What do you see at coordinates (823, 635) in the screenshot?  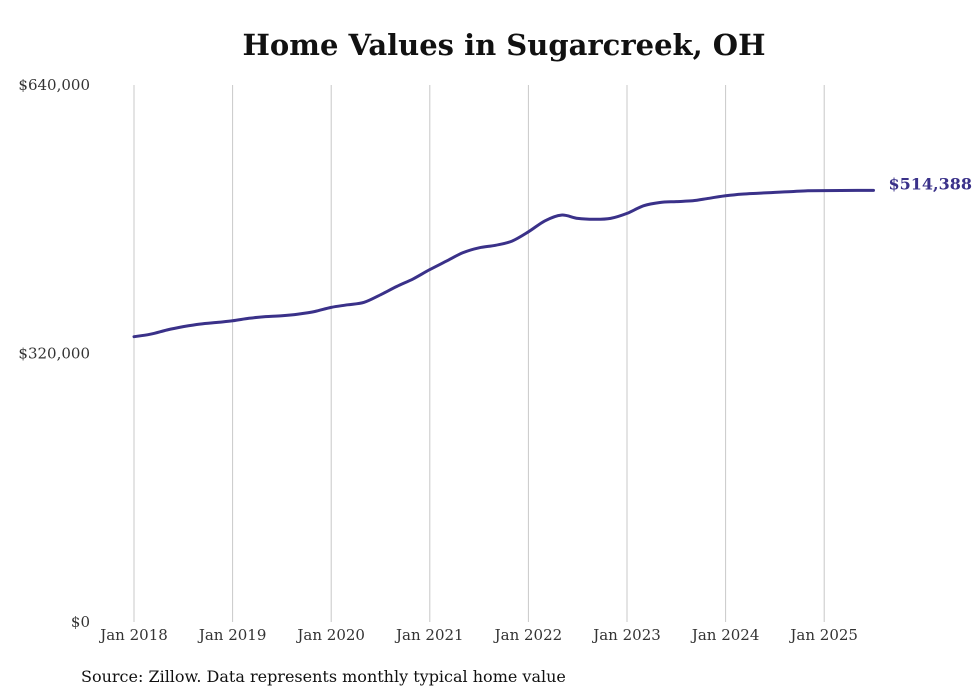 I see `x-tick-label: Jan 2025` at bounding box center [823, 635].